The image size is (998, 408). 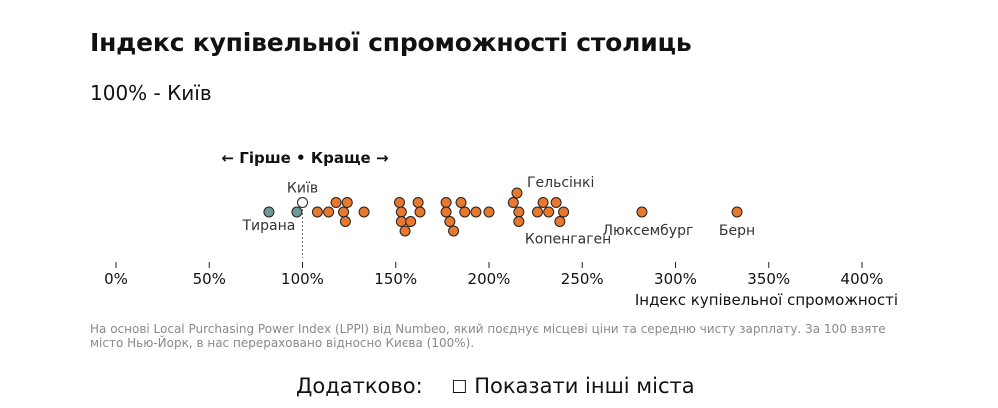 I want to click on point-label: Гельсінкі, so click(x=560, y=183).